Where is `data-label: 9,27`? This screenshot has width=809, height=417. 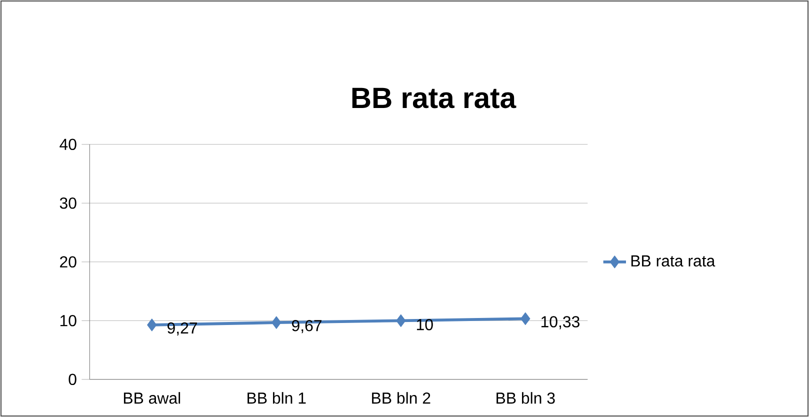
data-label: 9,27 is located at coordinates (182, 329).